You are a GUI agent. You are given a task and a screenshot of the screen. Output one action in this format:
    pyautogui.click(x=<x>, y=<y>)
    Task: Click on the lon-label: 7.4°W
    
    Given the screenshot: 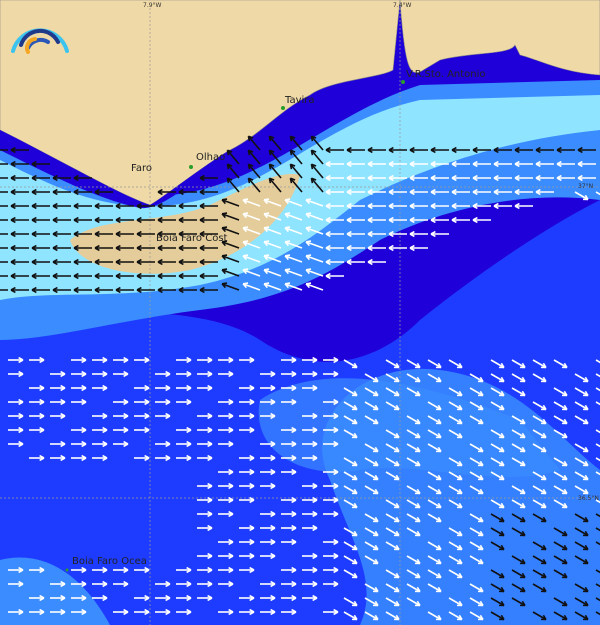 What is the action you would take?
    pyautogui.click(x=402, y=5)
    